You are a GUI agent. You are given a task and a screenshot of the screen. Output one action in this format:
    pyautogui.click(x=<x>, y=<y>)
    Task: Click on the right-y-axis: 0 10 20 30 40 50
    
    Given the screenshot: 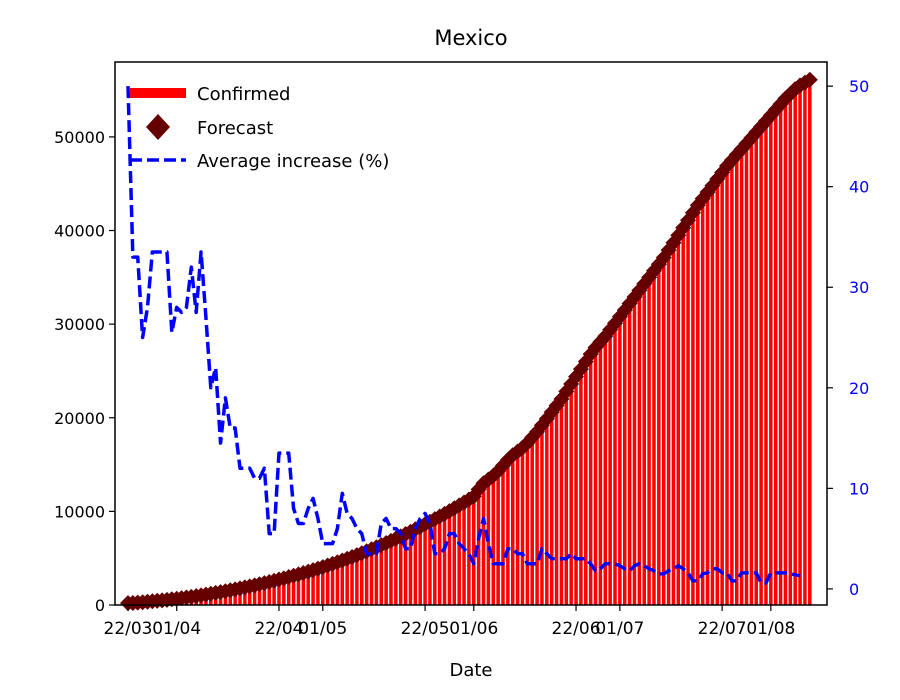 What is the action you would take?
    pyautogui.click(x=848, y=338)
    